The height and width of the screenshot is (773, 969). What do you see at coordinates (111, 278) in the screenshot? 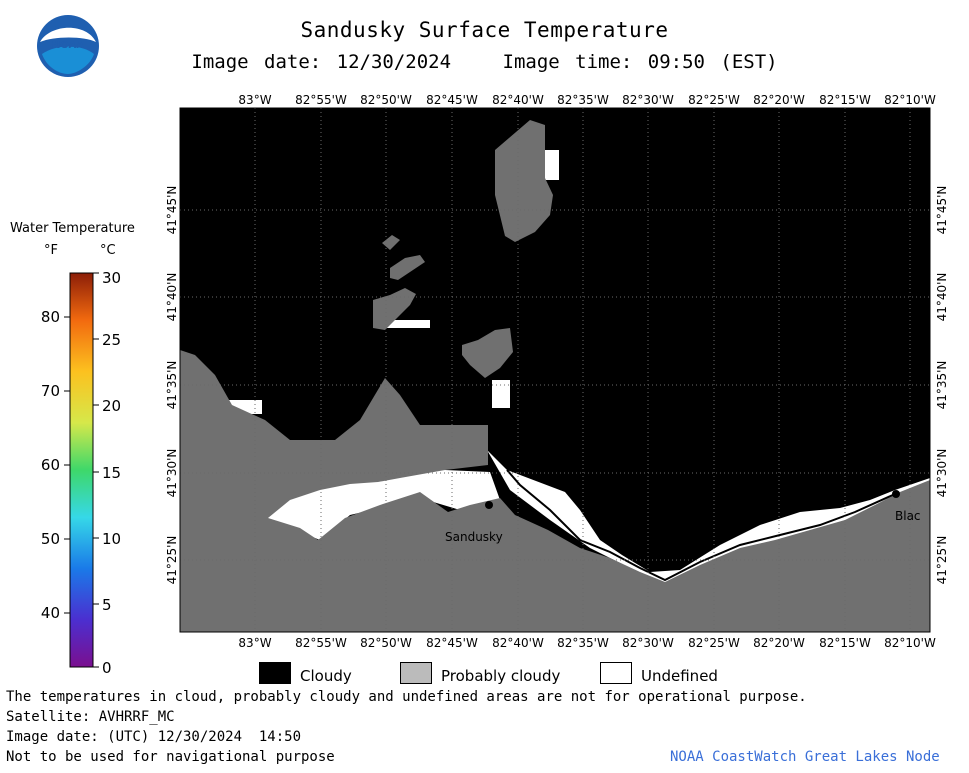
I see `colorbar-c-tick: 30` at bounding box center [111, 278].